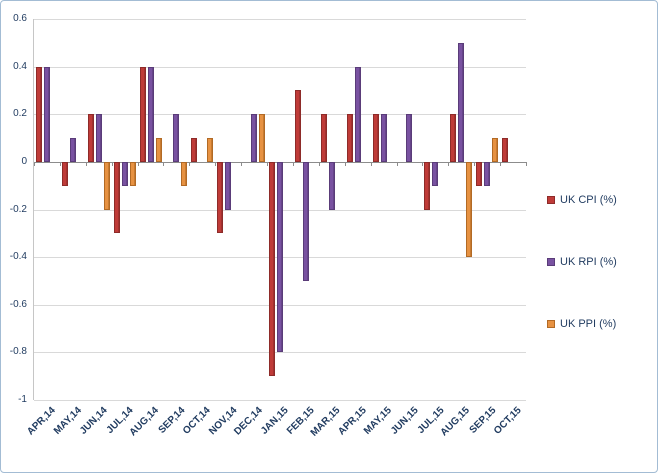 This screenshot has height=473, width=658. Describe the element at coordinates (197, 421) in the screenshot. I see `x-axis-category-label: OCT,14` at that location.